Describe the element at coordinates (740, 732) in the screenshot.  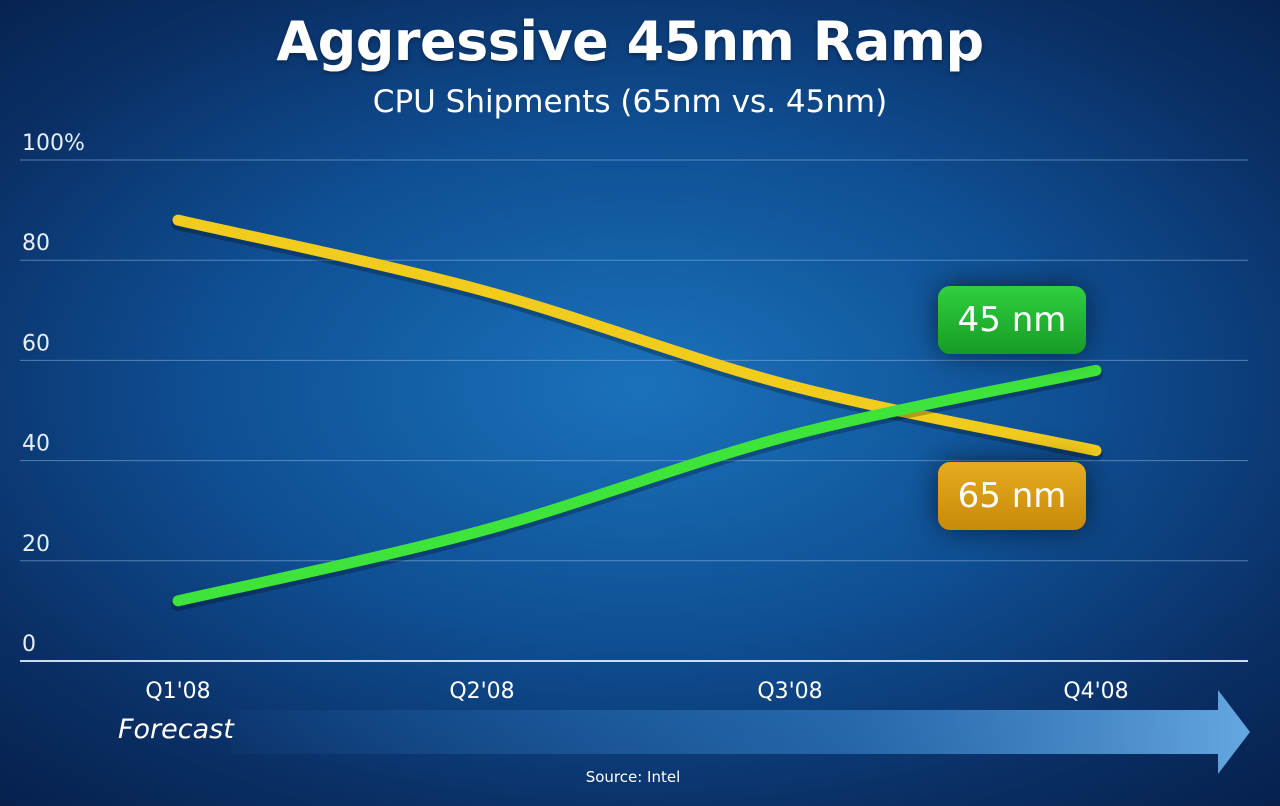
I see `timeline-arrow` at that location.